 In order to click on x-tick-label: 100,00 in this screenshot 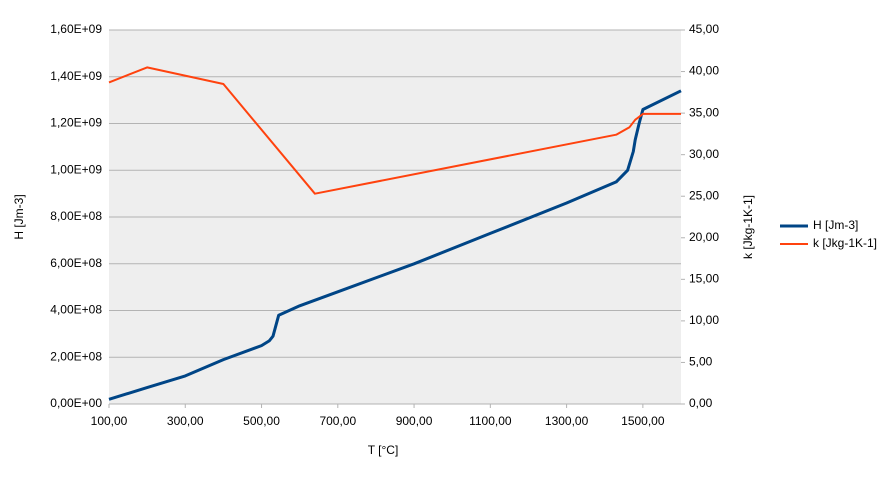, I will do `click(109, 421)`.